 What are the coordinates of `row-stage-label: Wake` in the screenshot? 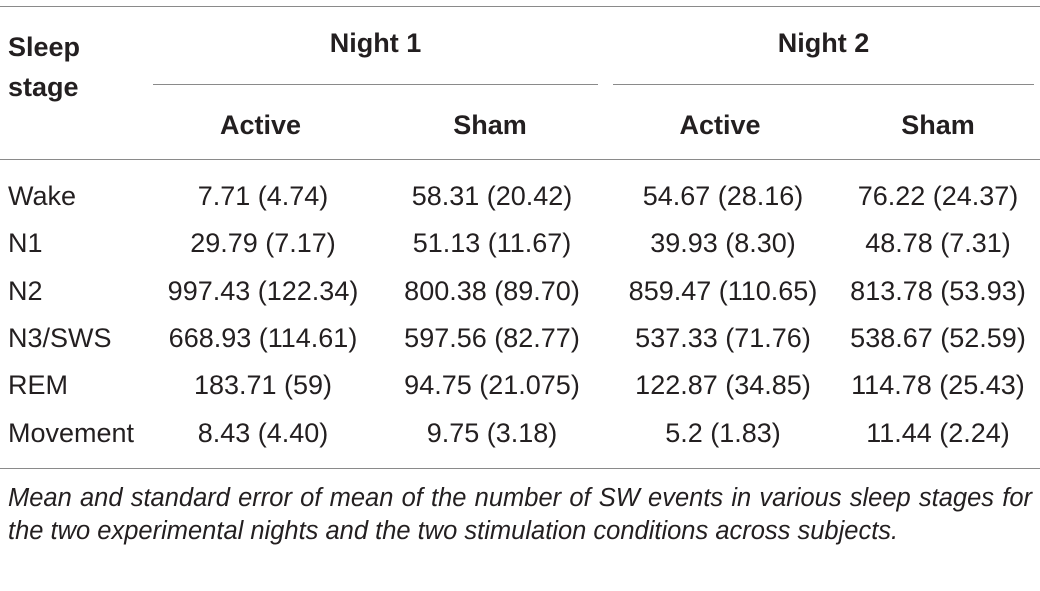 It's located at (42, 196).